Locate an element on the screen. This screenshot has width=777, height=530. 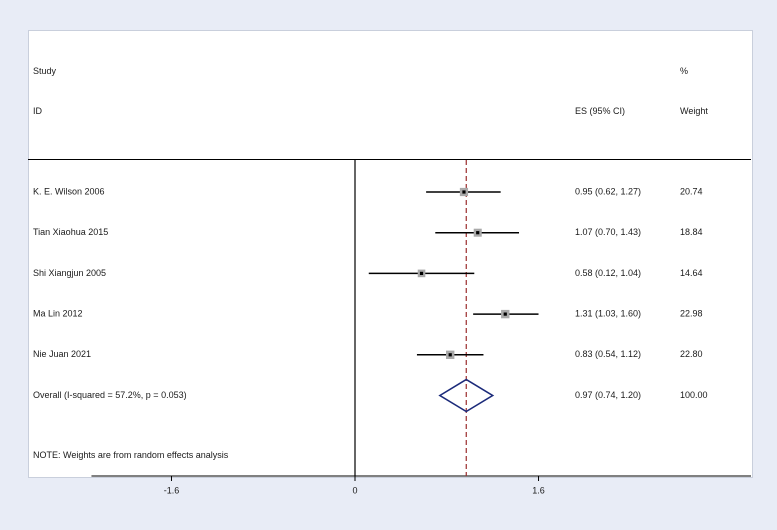
study-weight: 18.84 is located at coordinates (691, 232).